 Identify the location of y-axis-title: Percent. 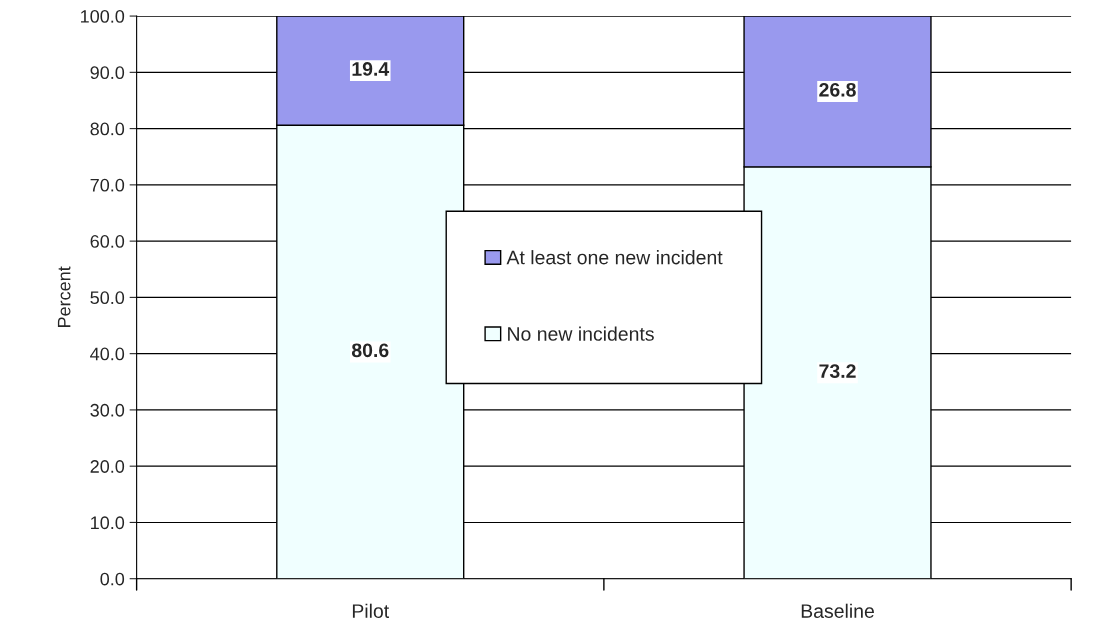
(64, 297).